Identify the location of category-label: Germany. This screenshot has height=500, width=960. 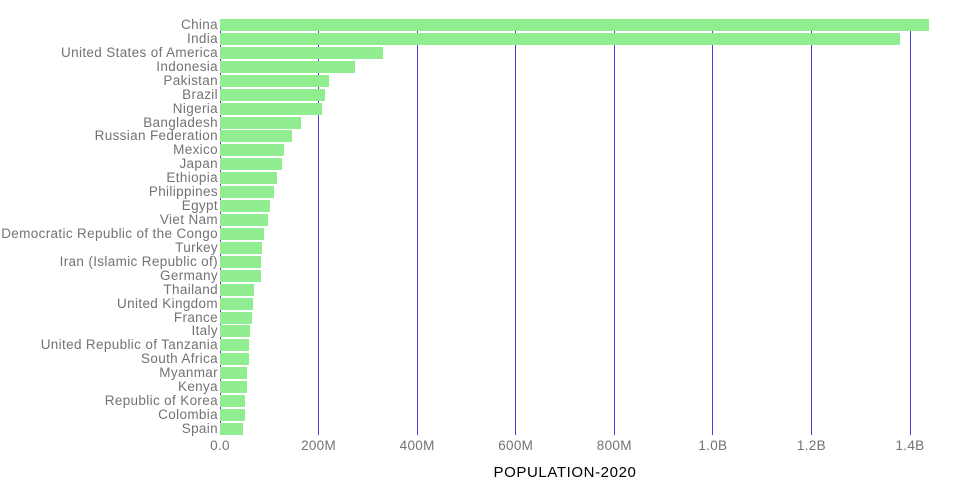
(189, 275).